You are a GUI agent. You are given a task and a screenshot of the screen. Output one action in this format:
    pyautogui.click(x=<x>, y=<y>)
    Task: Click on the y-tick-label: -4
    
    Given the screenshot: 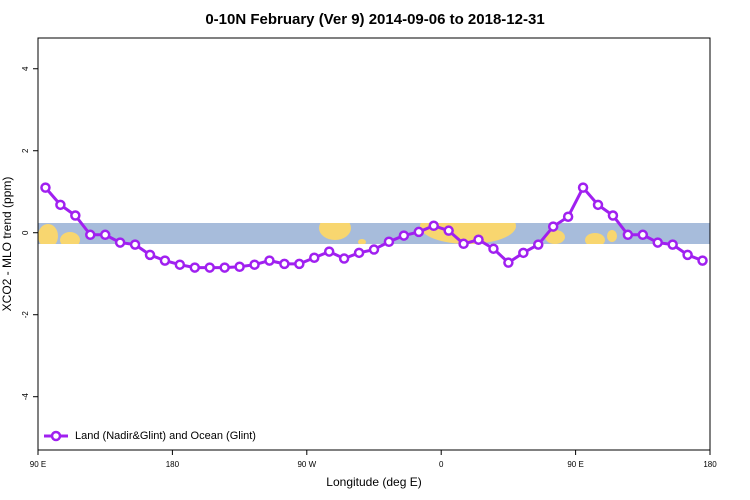 What is the action you would take?
    pyautogui.click(x=25, y=397)
    